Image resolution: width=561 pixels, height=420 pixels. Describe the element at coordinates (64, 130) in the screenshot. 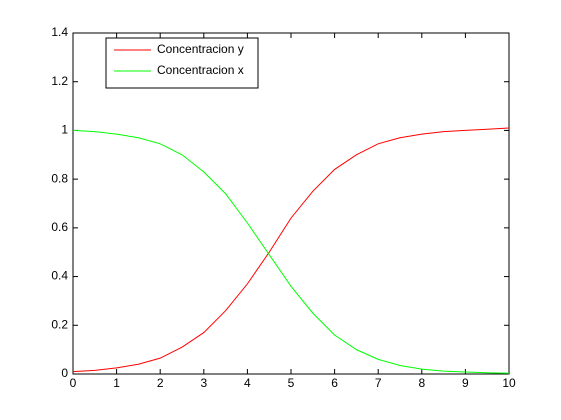

I see `y-tick-label: 1` at that location.